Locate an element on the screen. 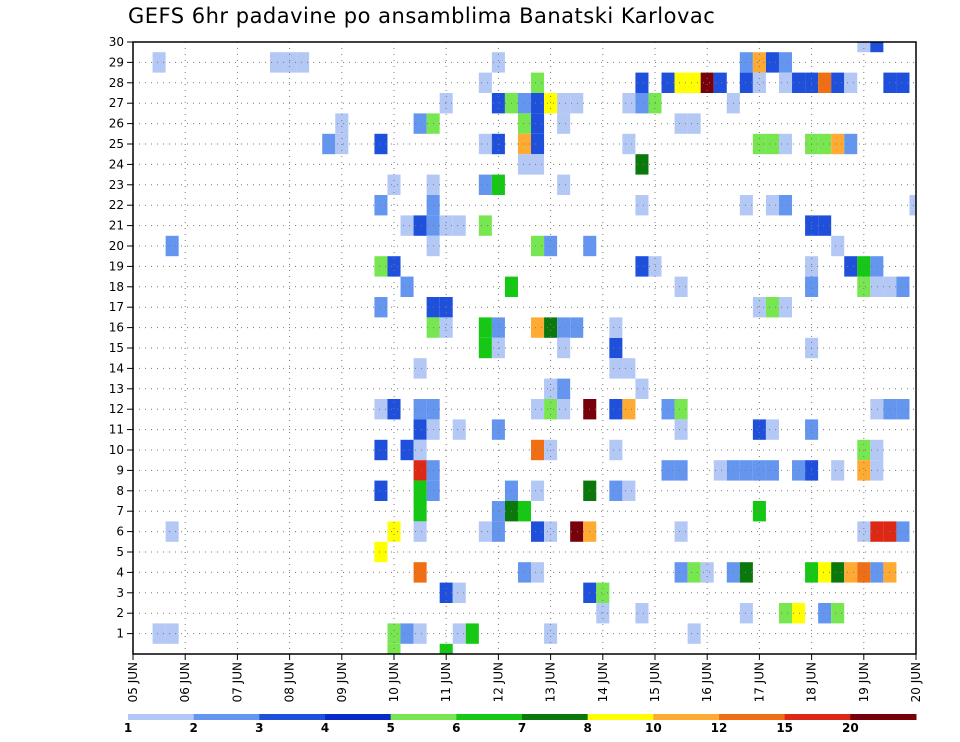  colorbar-label: 10 is located at coordinates (653, 728).